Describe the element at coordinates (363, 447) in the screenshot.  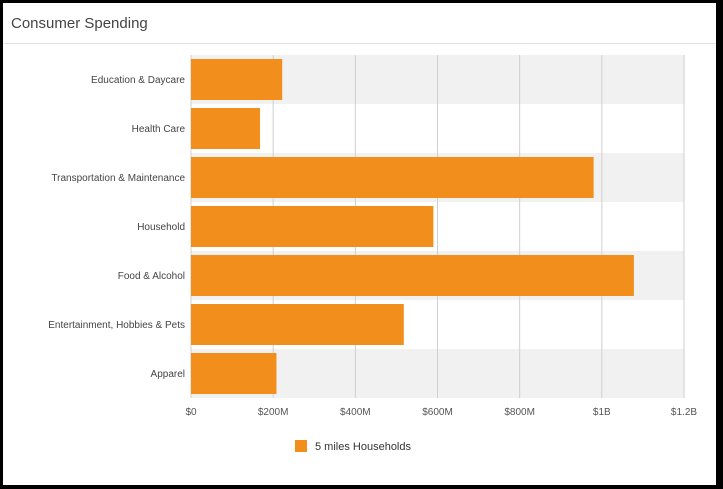
I see `legend-label: 5 miles Households` at that location.